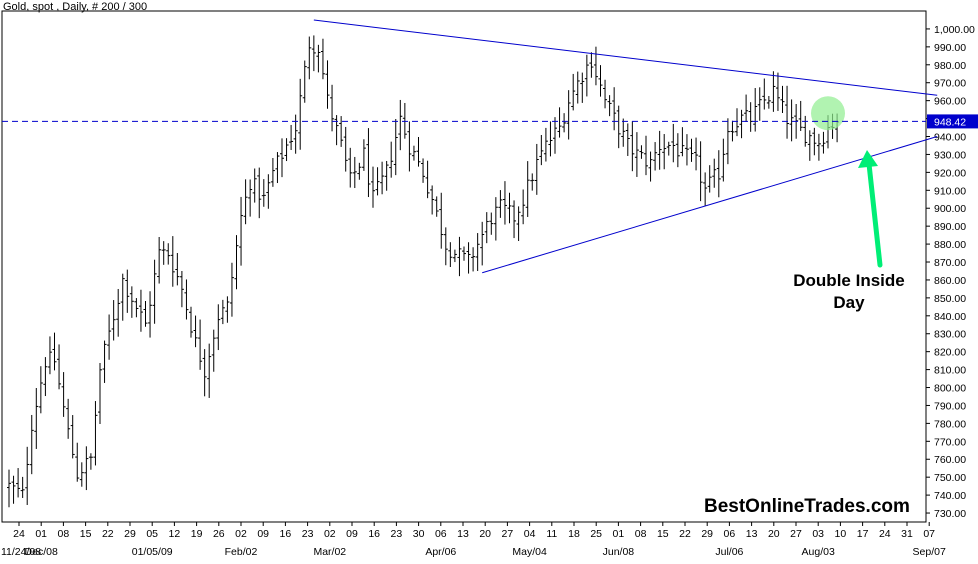 This screenshot has height=564, width=978. I want to click on y-tick-label: 970.00, so click(950, 84).